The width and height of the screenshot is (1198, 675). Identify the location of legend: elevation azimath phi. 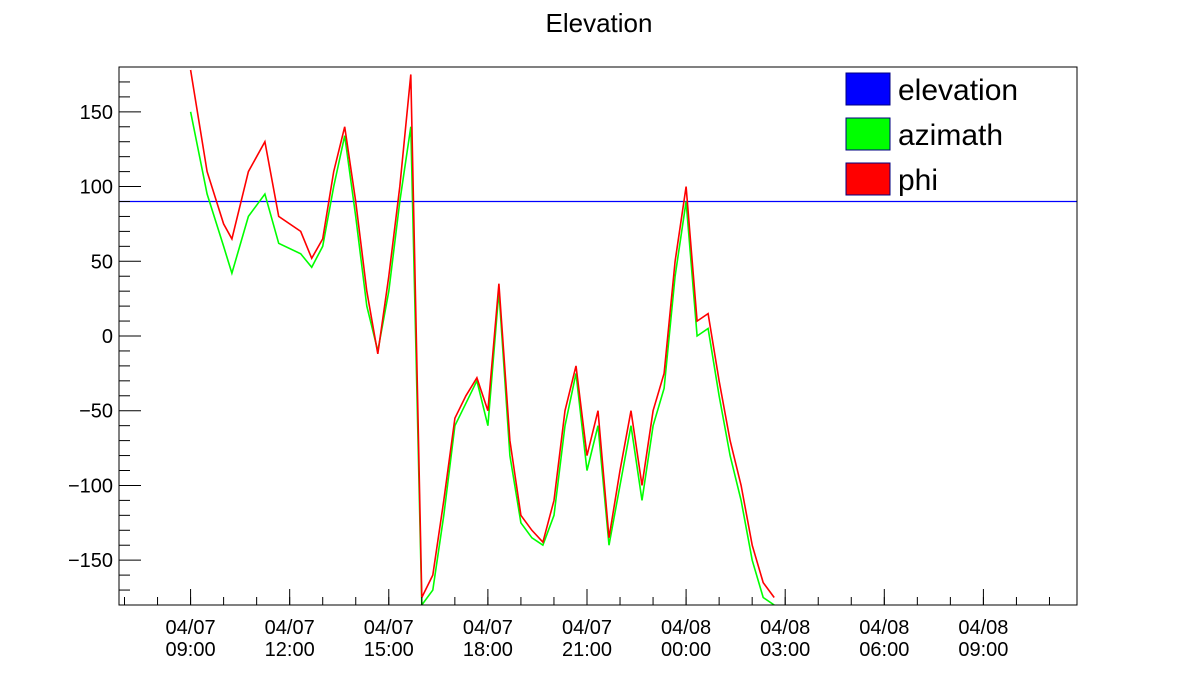
(931, 134).